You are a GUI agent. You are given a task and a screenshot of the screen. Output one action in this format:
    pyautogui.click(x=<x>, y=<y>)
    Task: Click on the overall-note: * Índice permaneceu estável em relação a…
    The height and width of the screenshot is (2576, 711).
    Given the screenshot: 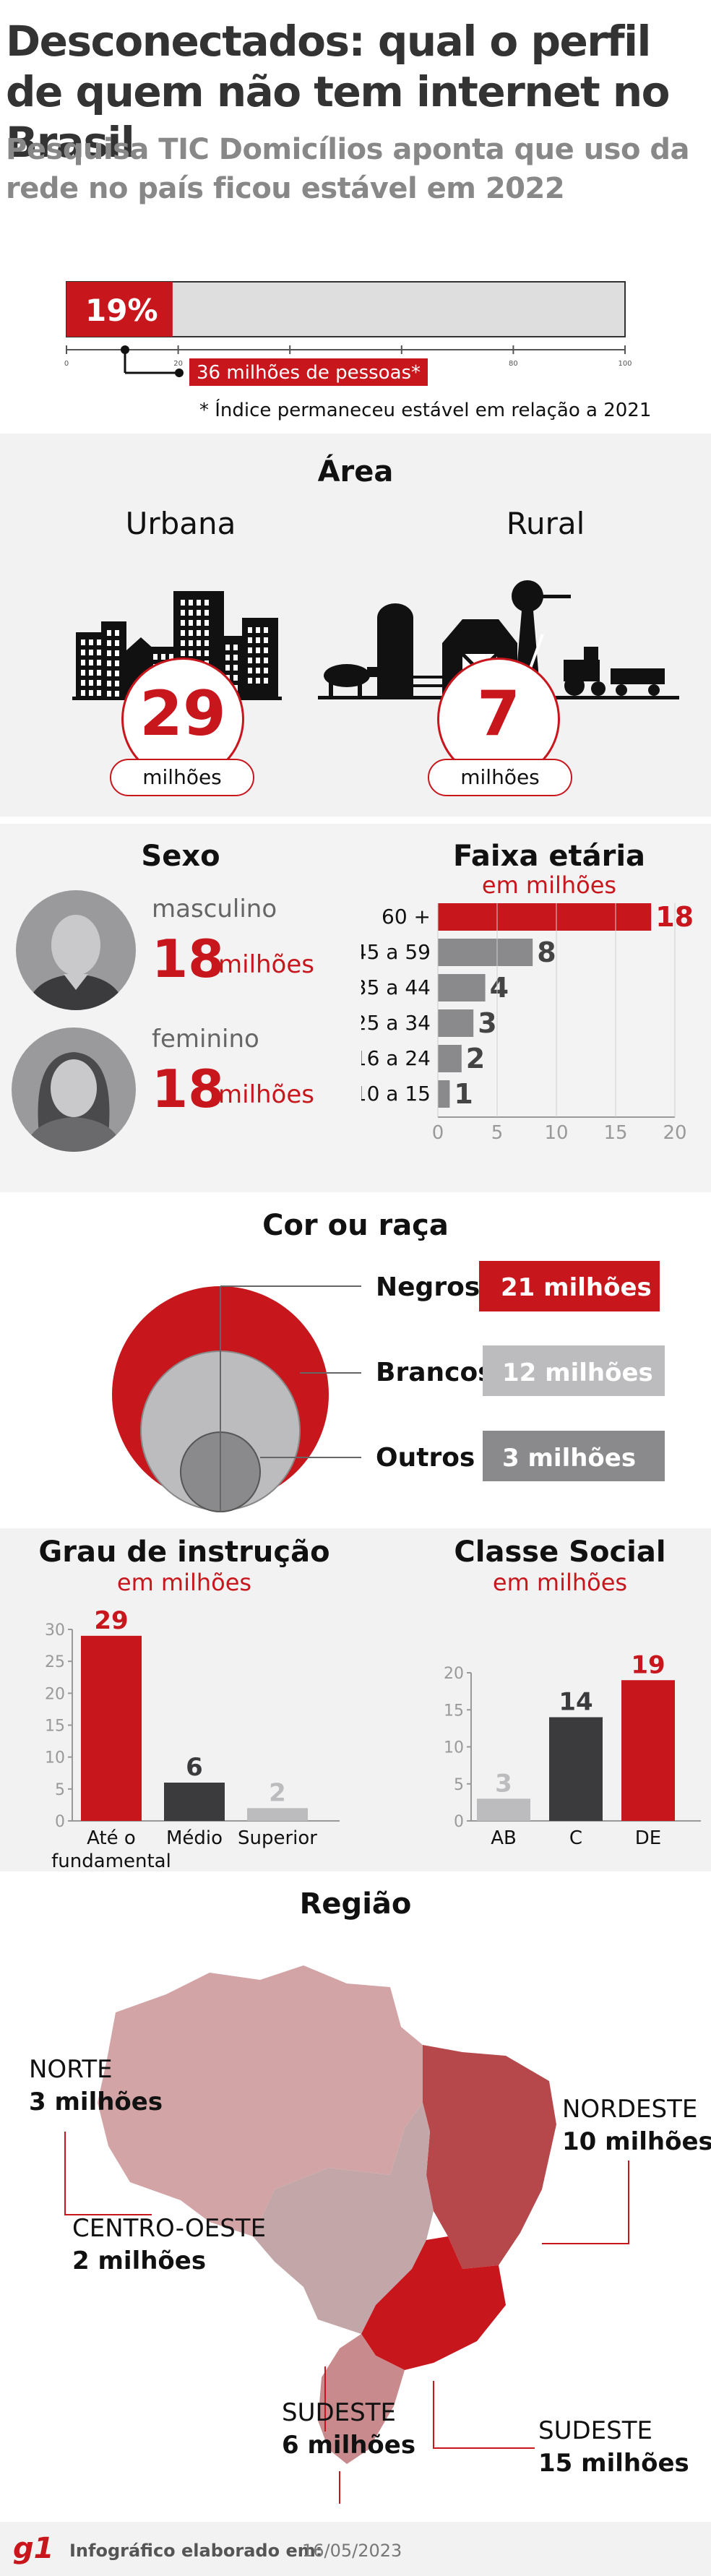 What is the action you would take?
    pyautogui.click(x=425, y=409)
    